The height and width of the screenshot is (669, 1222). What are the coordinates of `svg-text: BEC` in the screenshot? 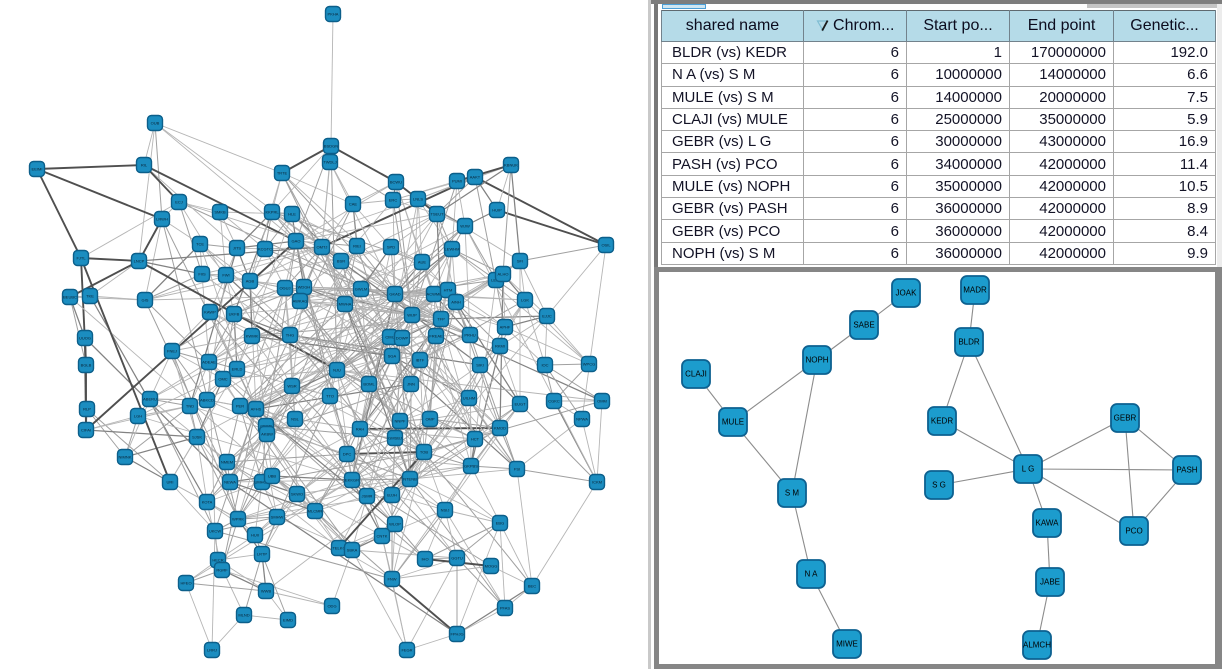 It's located at (532, 586).